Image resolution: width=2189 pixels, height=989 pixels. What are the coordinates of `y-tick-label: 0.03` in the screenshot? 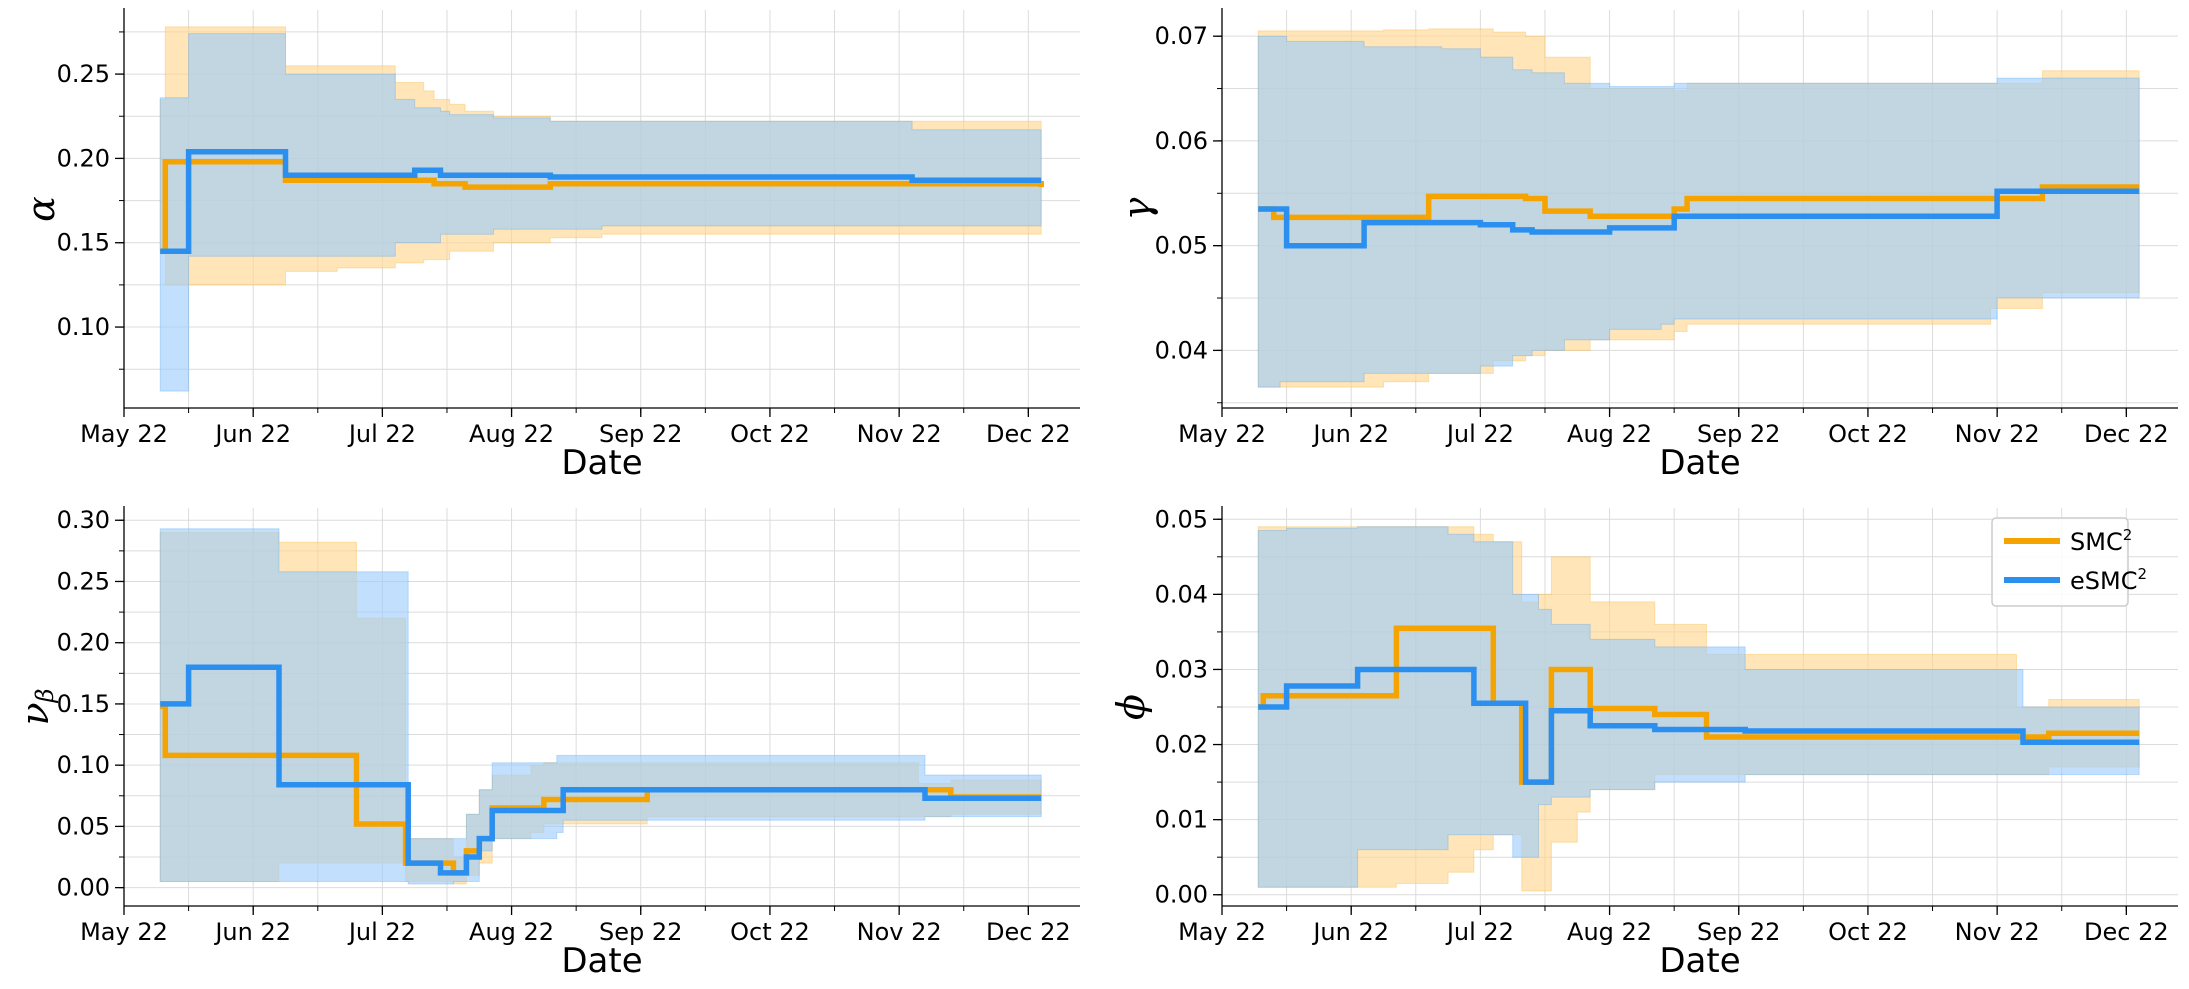 It's located at (1181, 669).